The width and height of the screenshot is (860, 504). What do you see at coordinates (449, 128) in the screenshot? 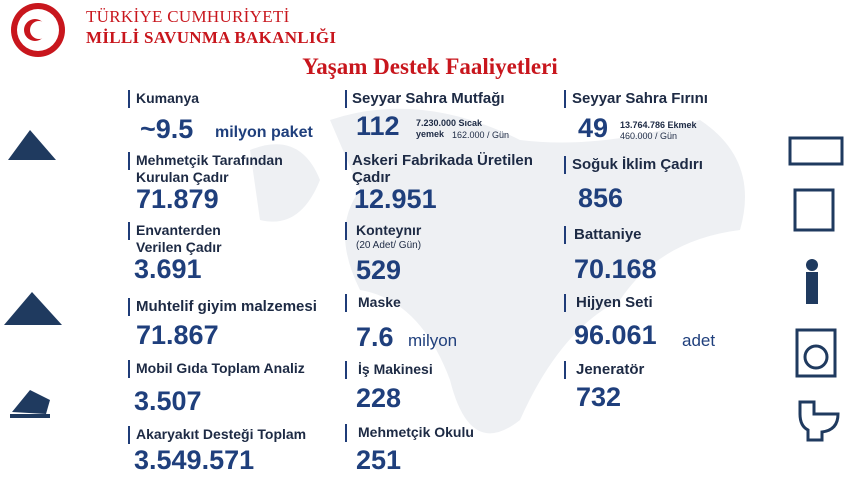
I see `item-note: 7.230.000 Sıcak yemek` at bounding box center [449, 128].